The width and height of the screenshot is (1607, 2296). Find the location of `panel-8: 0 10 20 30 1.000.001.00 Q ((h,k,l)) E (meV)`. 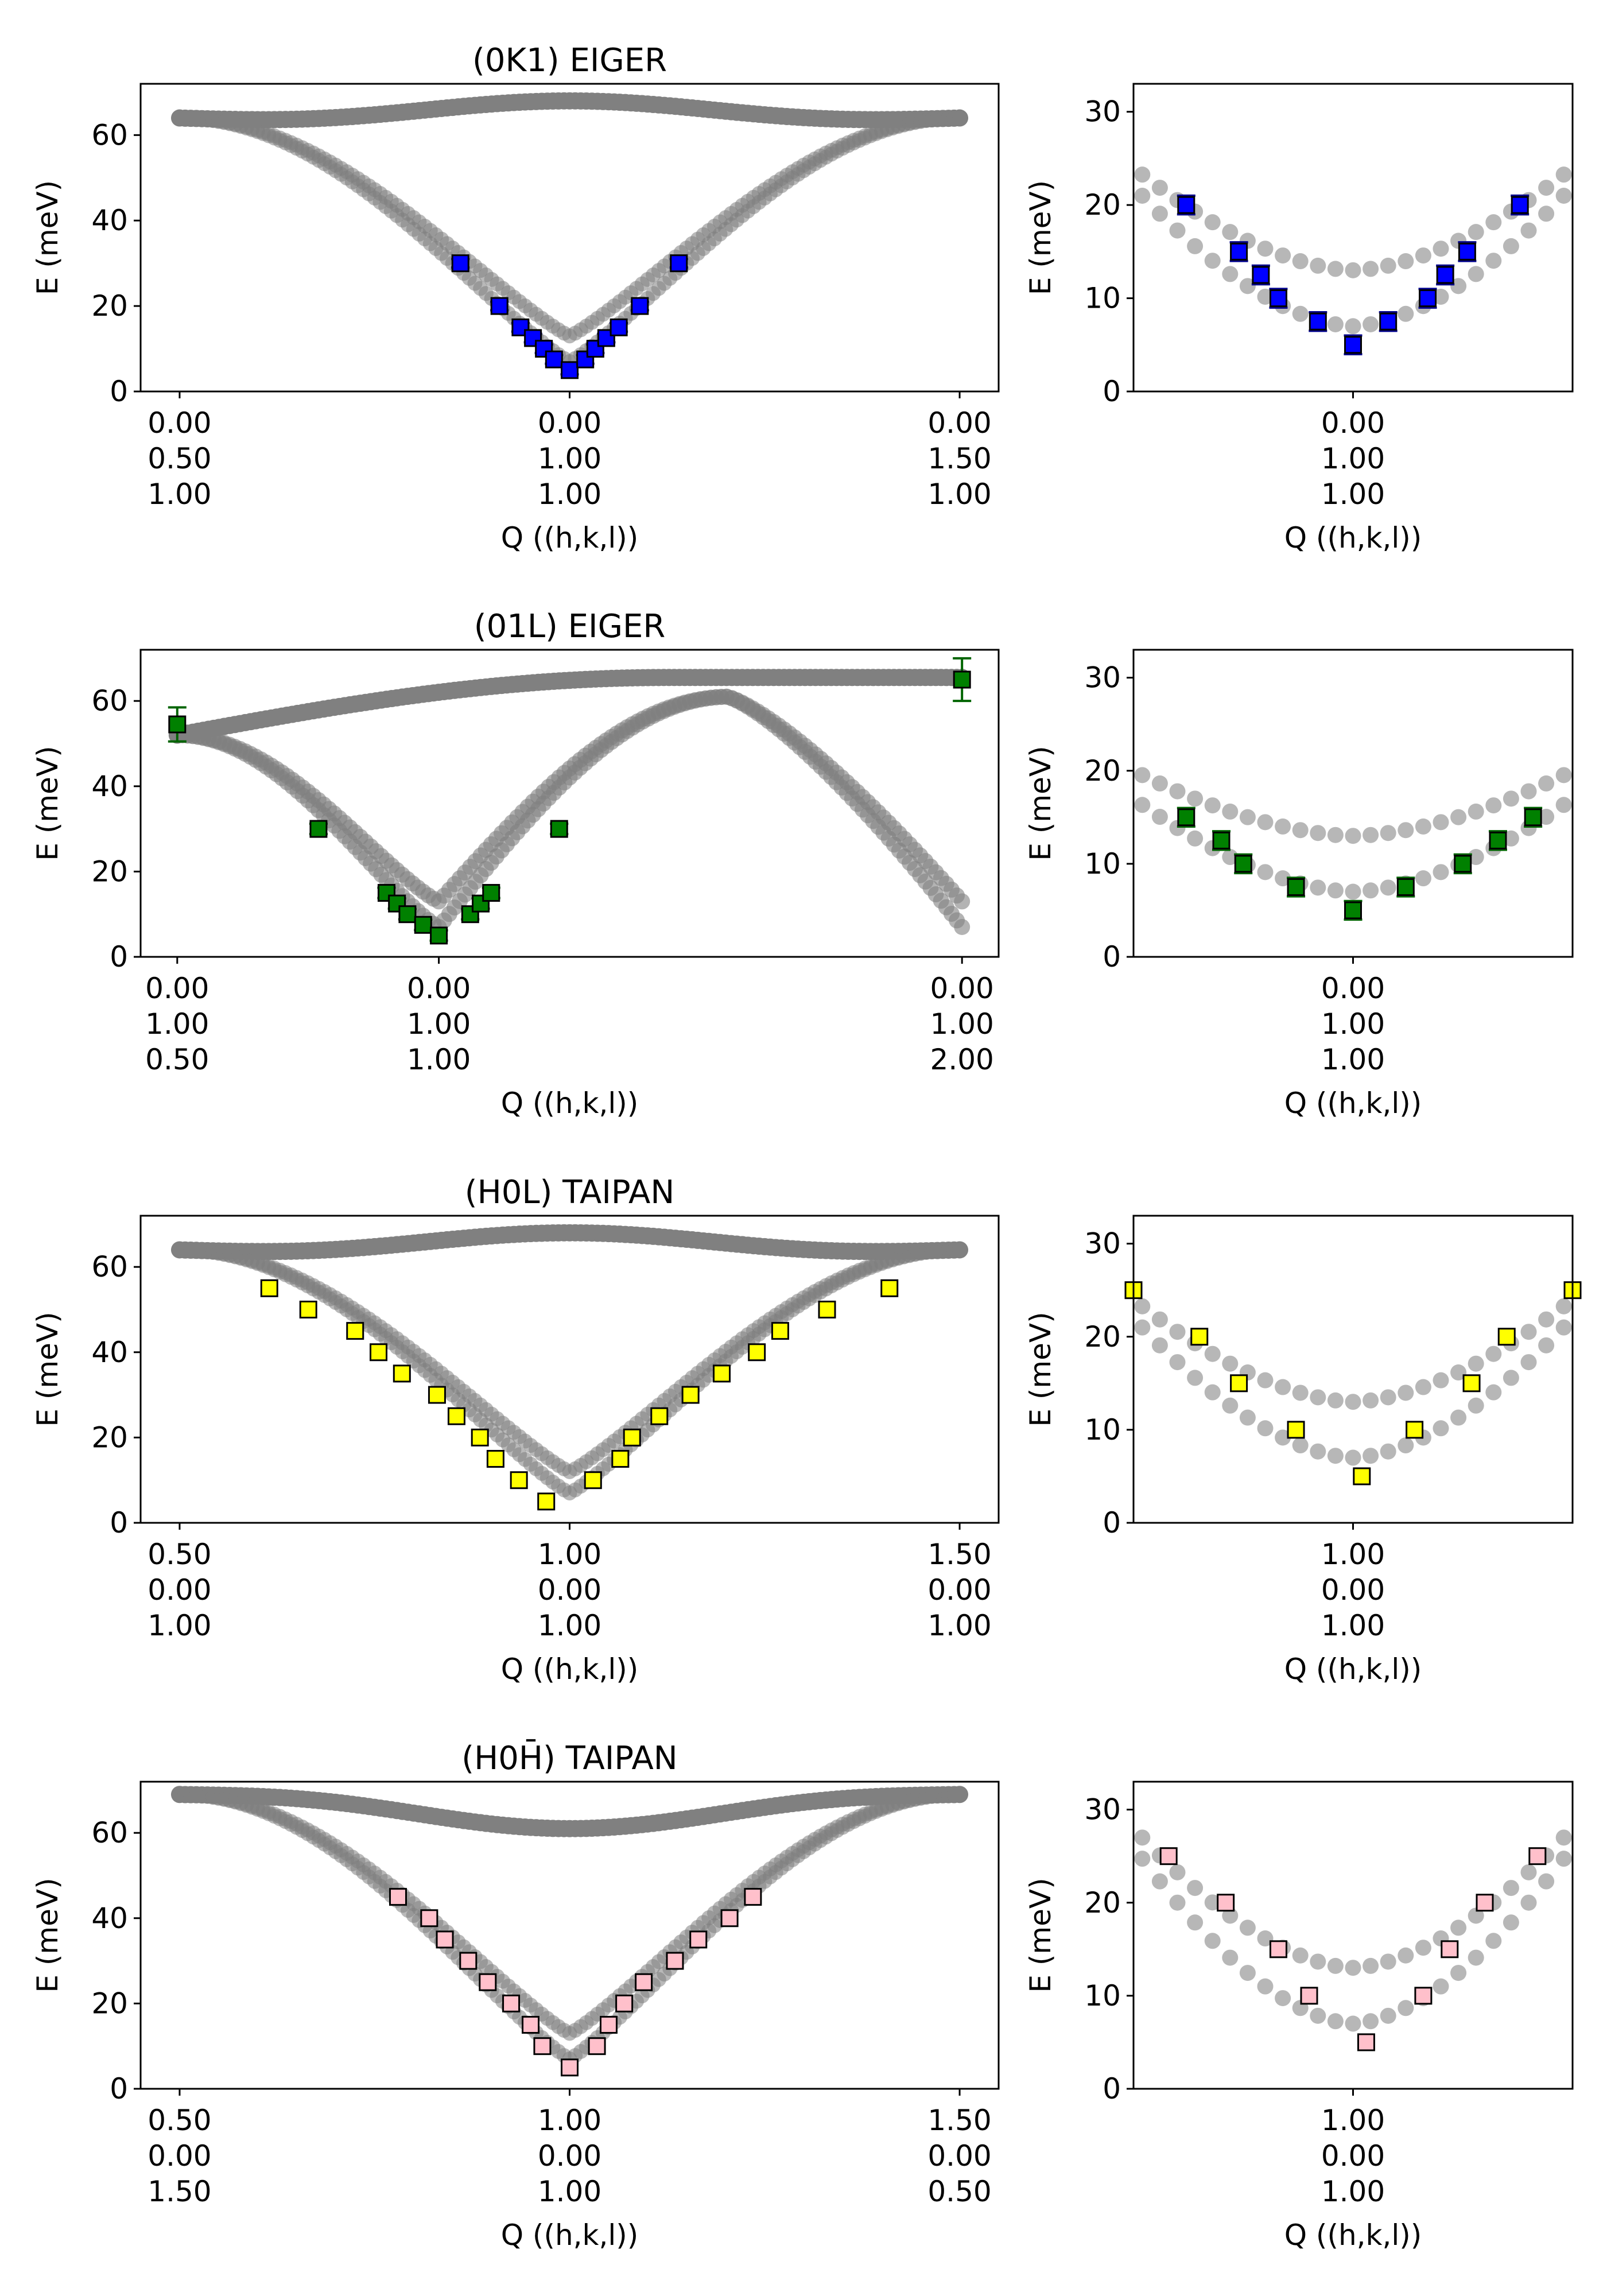

panel-8: 0 10 20 30 1.000.001.00 Q ((h,k,l)) E (meV) is located at coordinates (1299, 2016).